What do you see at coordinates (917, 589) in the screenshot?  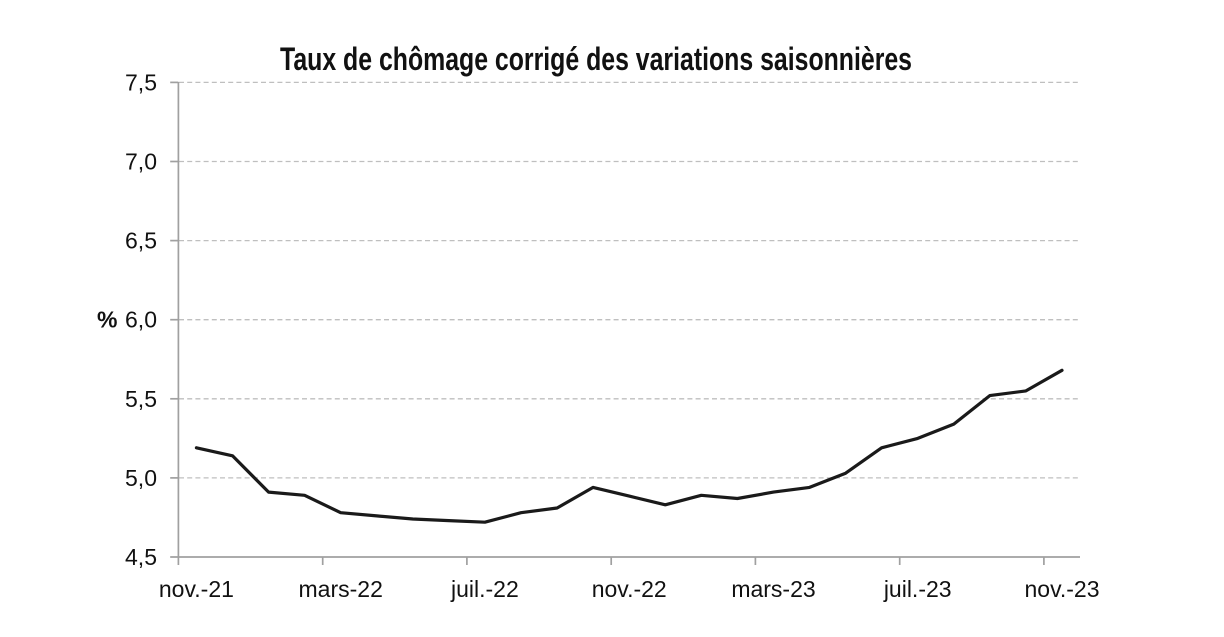 I see `svg-text: juil.-23` at bounding box center [917, 589].